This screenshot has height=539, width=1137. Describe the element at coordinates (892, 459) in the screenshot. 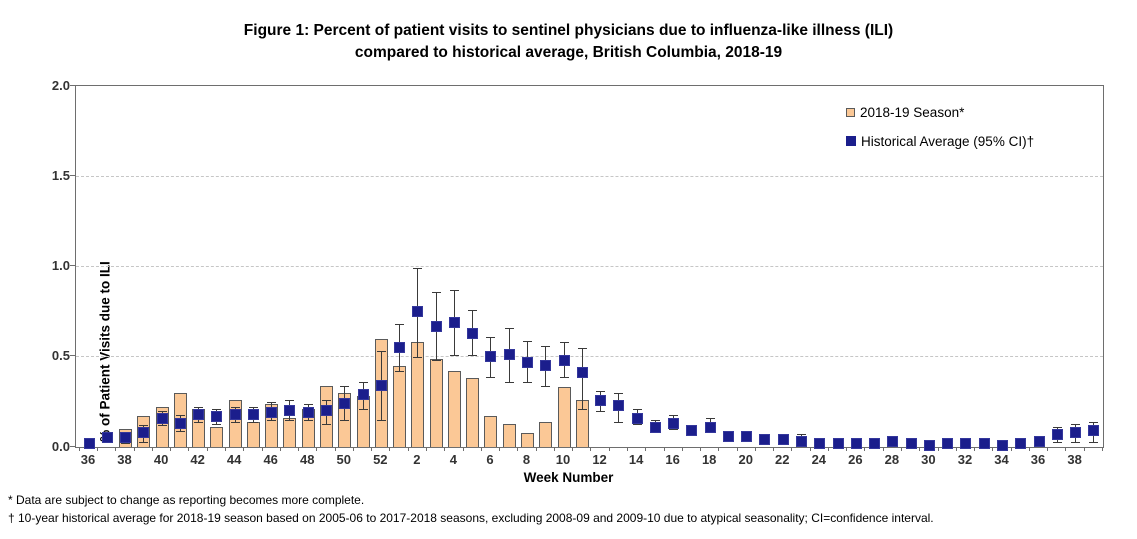

I see `x-tick-label: 28` at that location.